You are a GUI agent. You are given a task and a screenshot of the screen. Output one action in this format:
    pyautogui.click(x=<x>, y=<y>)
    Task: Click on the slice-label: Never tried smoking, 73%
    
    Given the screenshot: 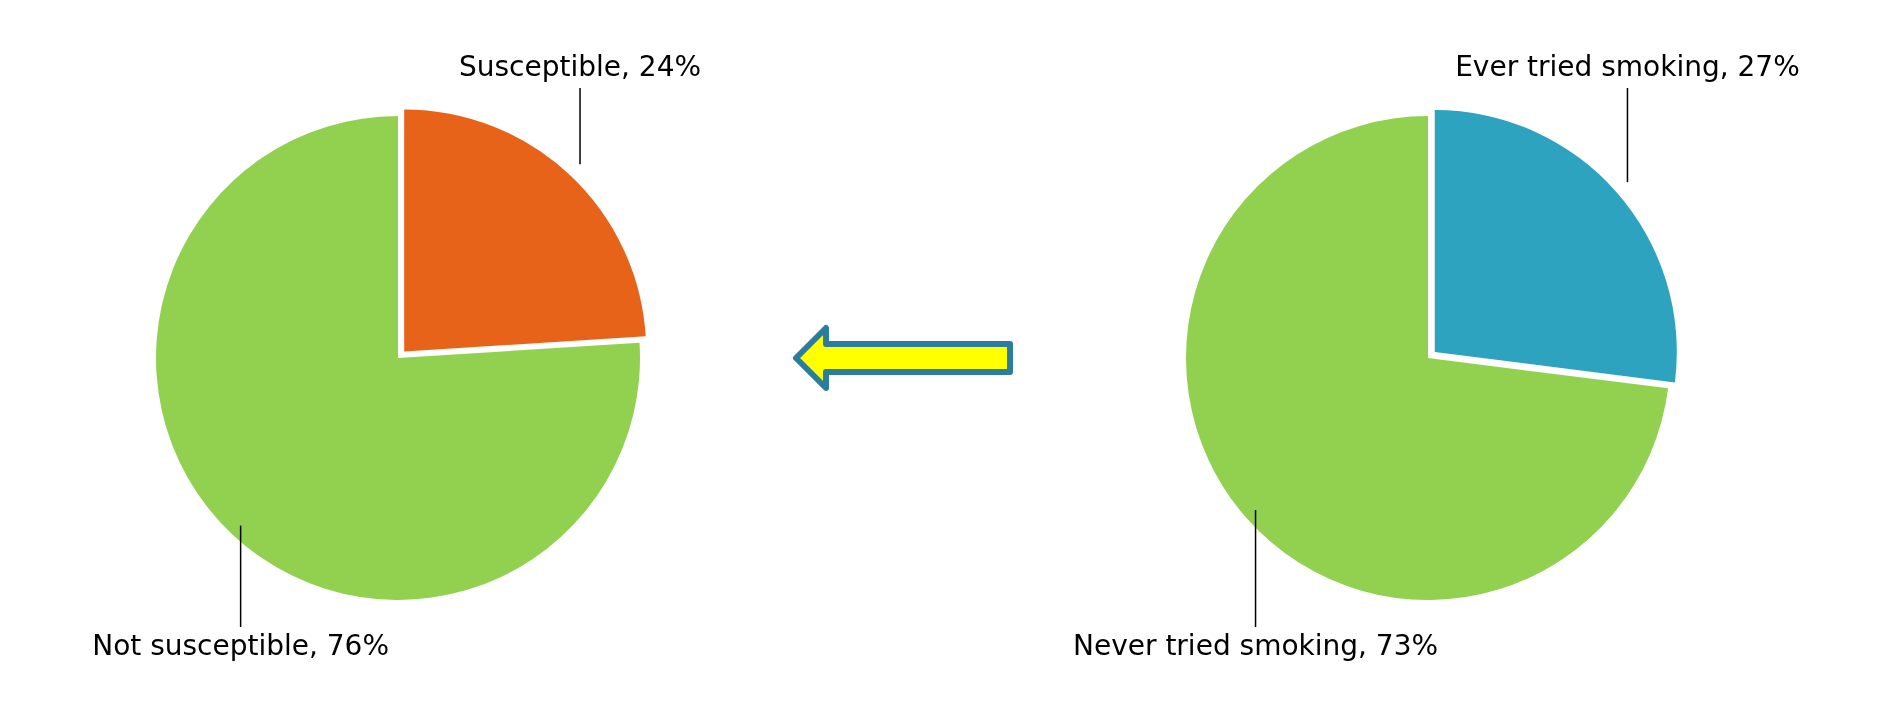 What is the action you would take?
    pyautogui.click(x=1256, y=645)
    